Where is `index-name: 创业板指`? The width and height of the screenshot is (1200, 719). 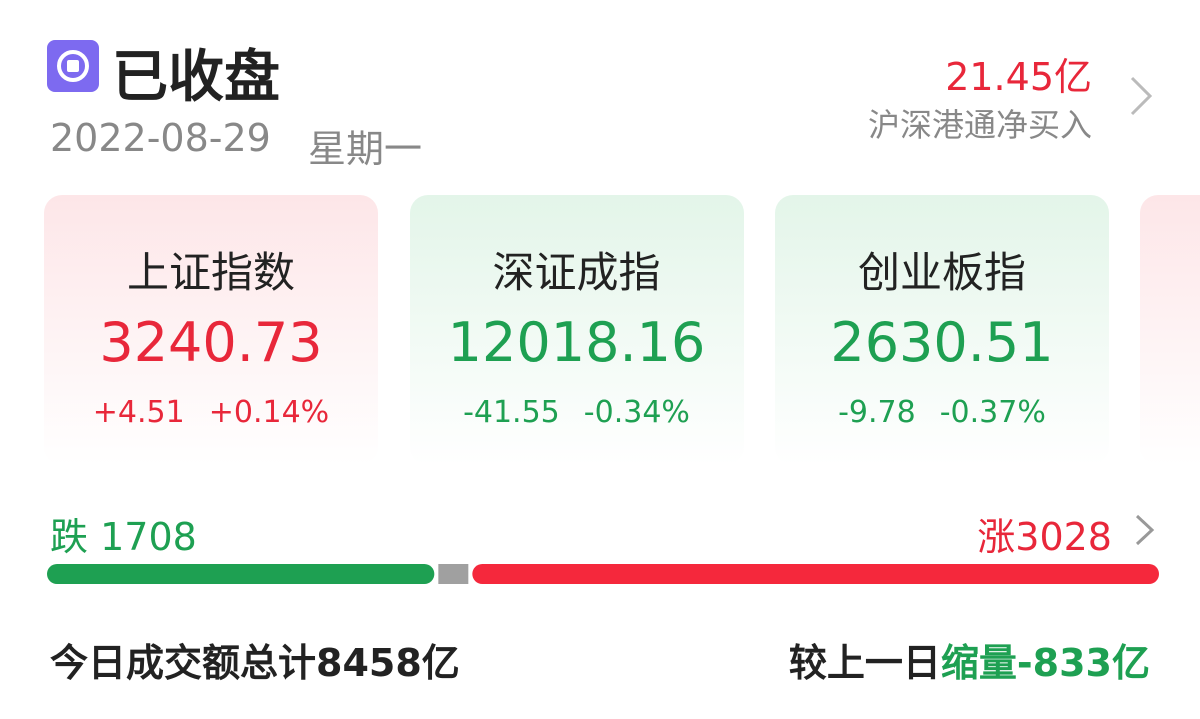 index-name: 创业板指 is located at coordinates (941, 272).